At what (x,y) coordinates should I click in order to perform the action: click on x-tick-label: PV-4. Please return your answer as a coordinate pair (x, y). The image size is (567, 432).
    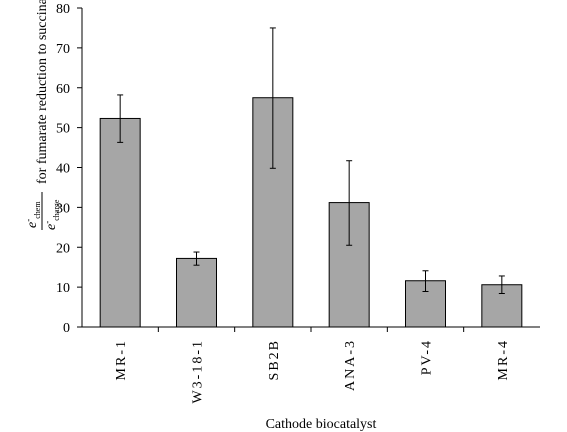
    Looking at the image, I should click on (427, 357).